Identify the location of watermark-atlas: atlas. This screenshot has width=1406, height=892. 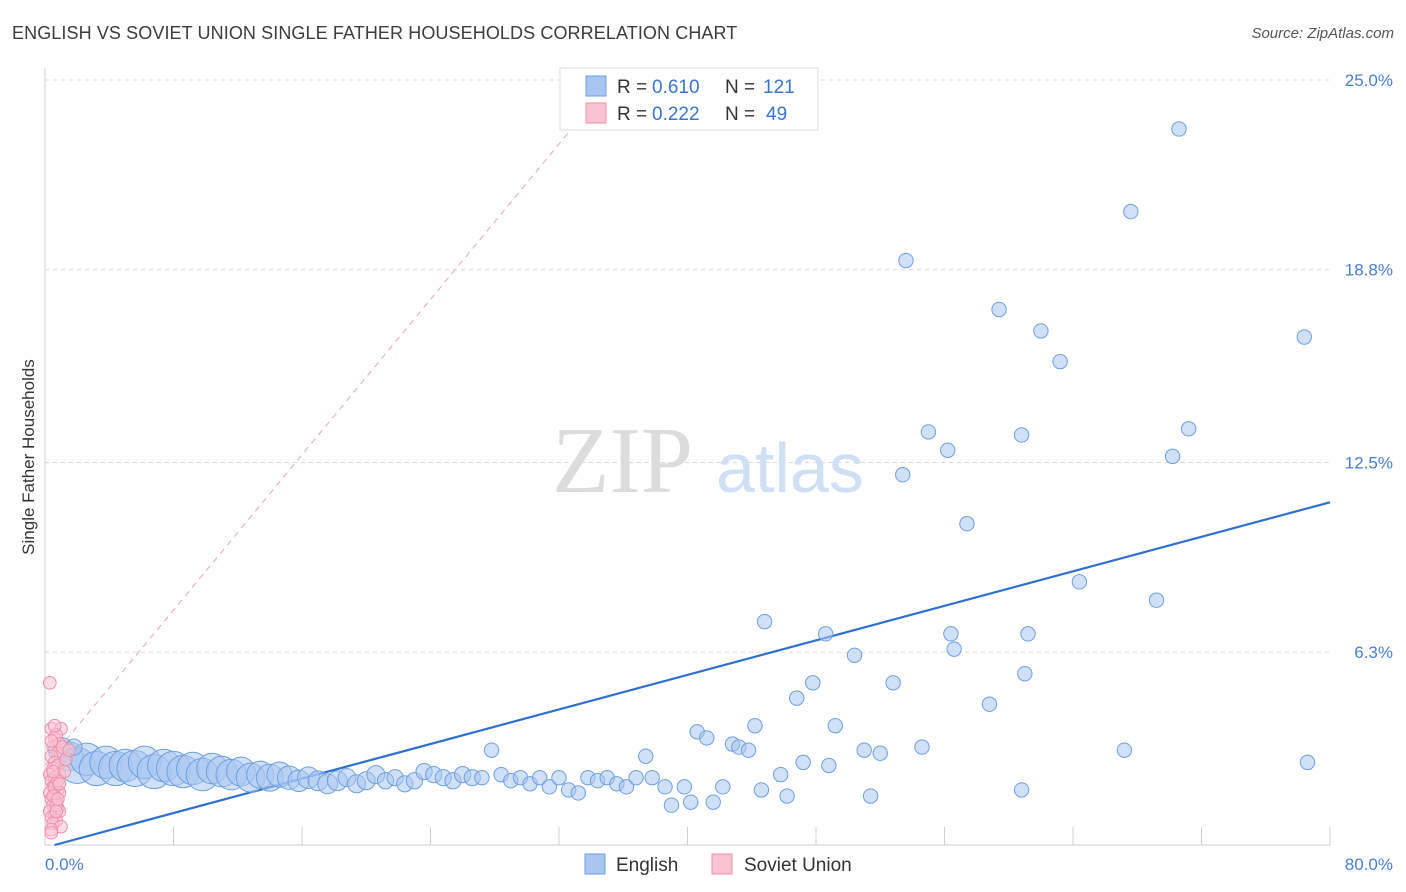
(790, 468).